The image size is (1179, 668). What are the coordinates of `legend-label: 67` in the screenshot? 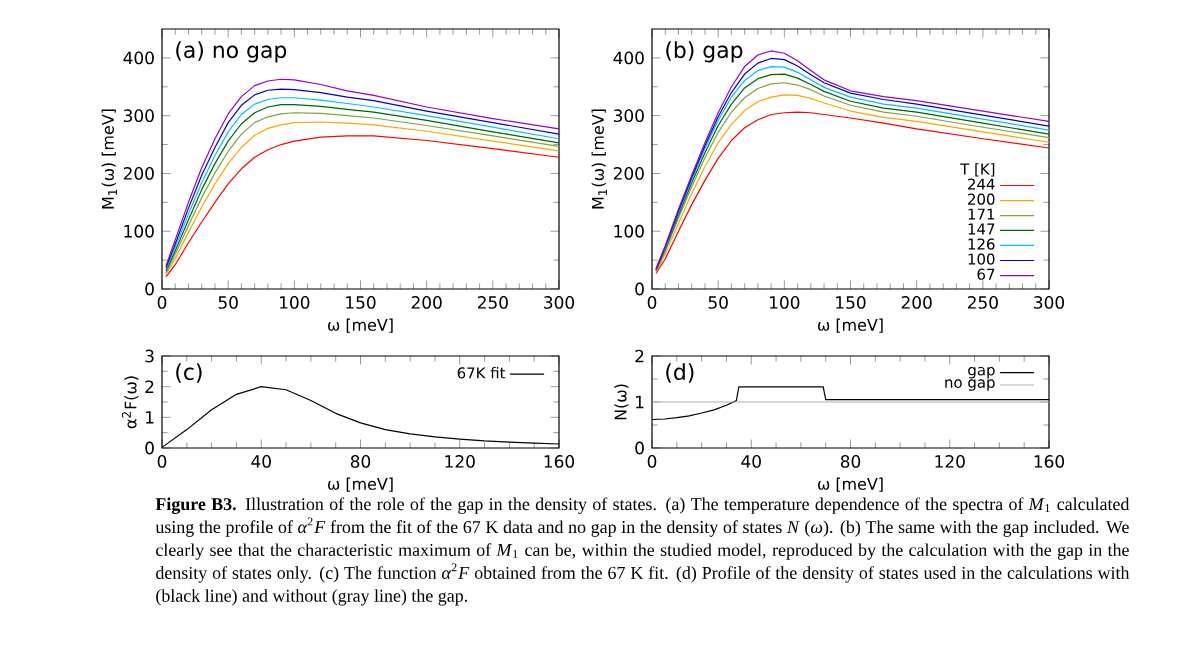 It's located at (986, 274).